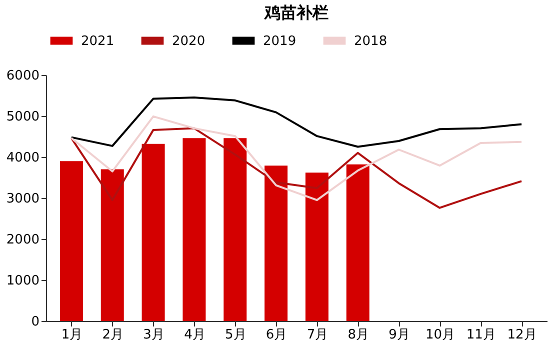  I want to click on x-tick-label: 4月, so click(195, 335).